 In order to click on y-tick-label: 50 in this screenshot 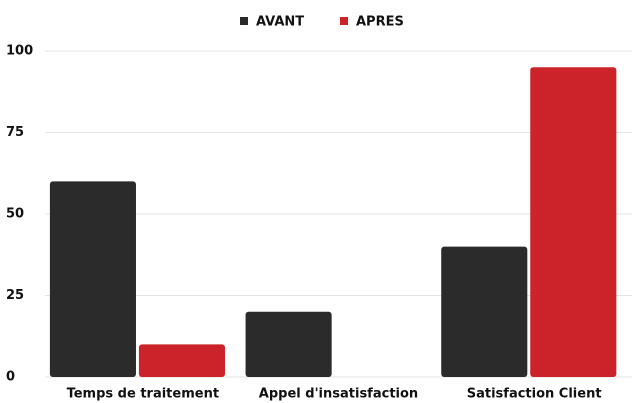, I will do `click(15, 214)`.